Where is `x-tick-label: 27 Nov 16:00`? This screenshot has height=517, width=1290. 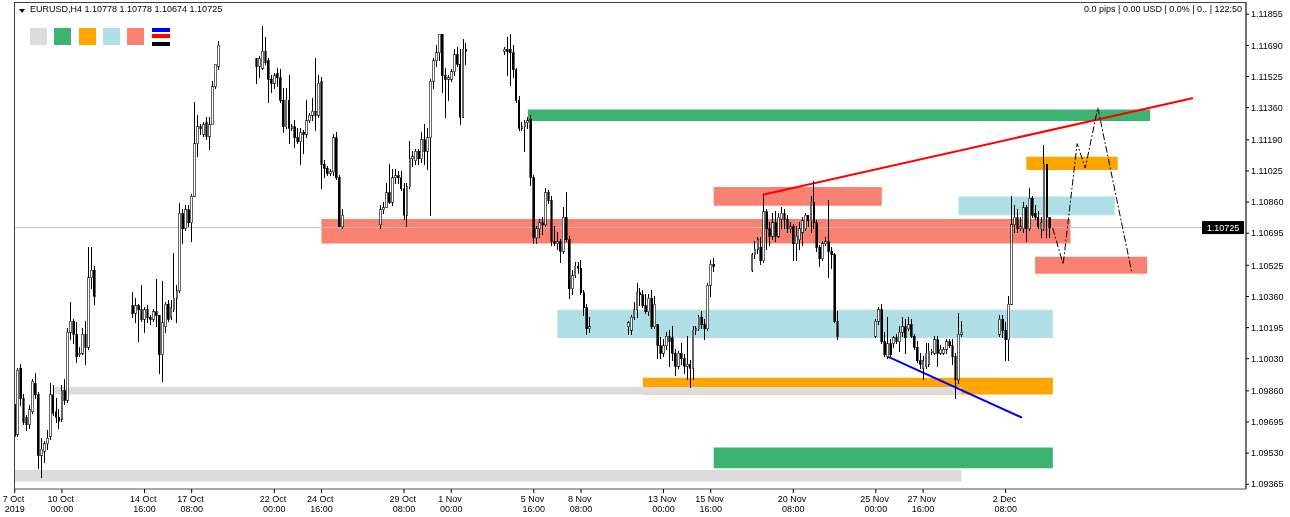 x-tick-label: 27 Nov 16:00 is located at coordinates (923, 503).